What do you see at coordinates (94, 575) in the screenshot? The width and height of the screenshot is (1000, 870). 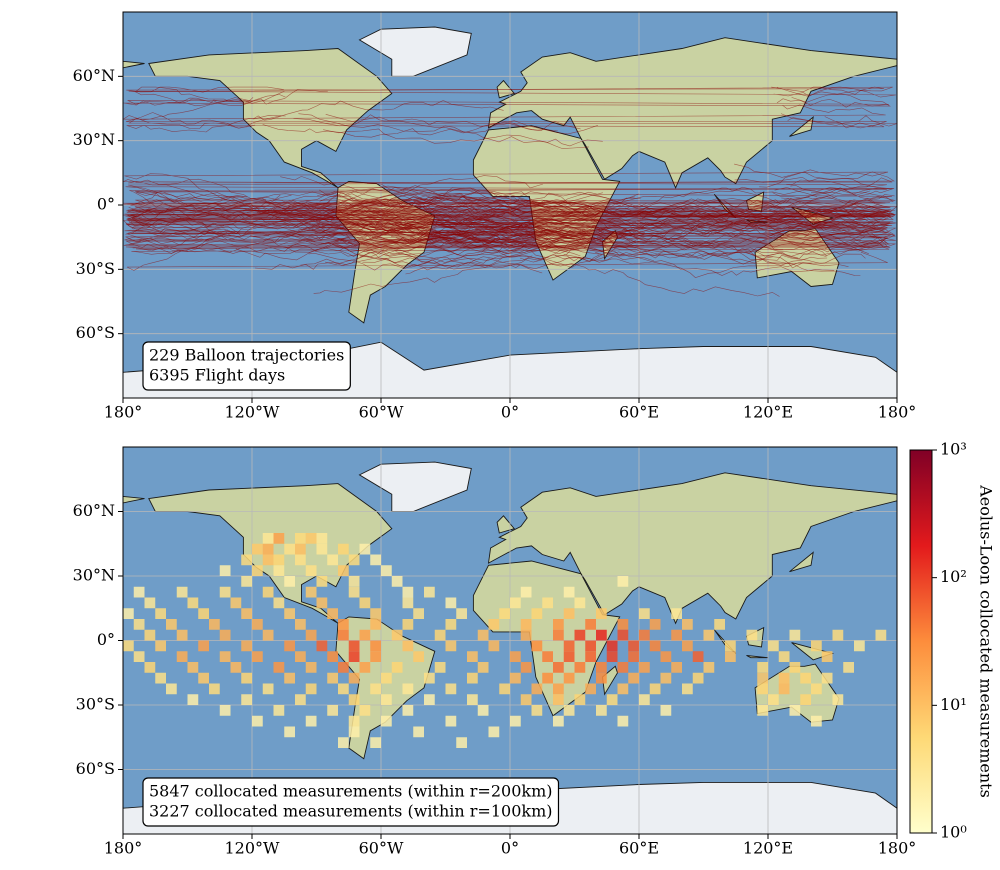 I see `y-tick-label: 30°N` at bounding box center [94, 575].